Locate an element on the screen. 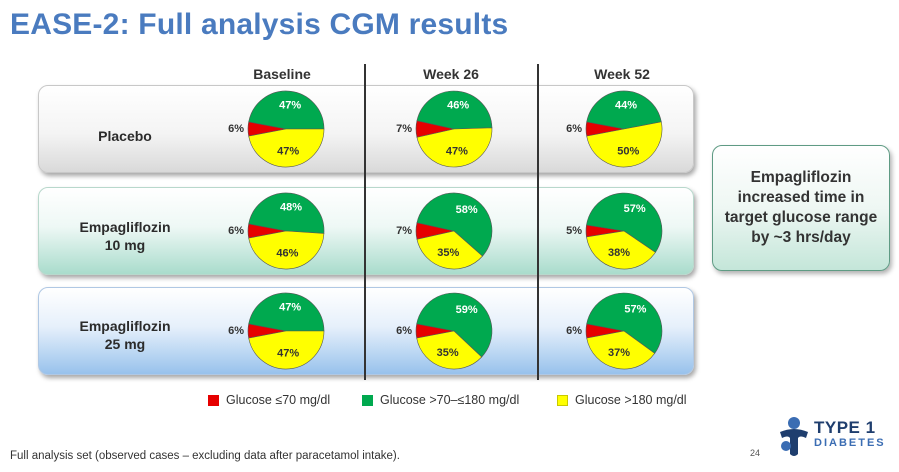 This screenshot has height=472, width=899. pie-empagliflozin-25-mg-week-52-slice-high is located at coordinates (621, 350).